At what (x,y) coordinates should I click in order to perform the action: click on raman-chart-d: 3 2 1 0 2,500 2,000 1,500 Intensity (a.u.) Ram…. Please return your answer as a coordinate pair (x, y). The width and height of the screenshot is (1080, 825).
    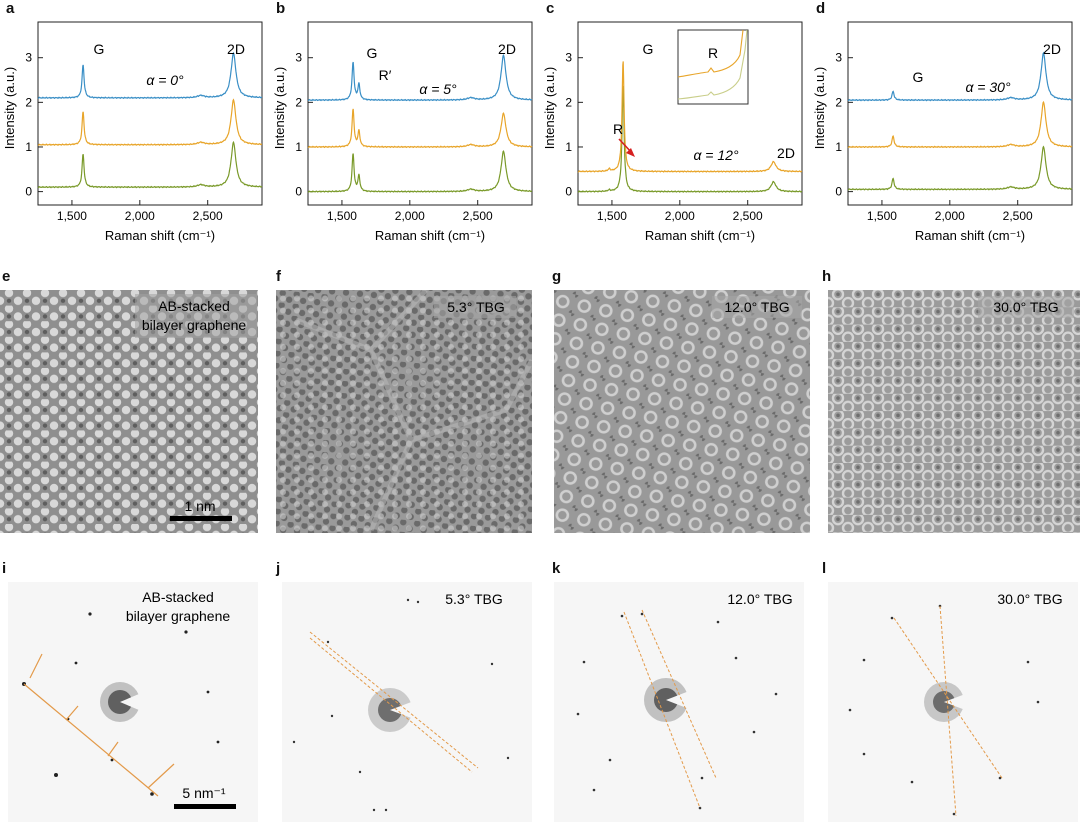
    Looking at the image, I should click on (942, 132).